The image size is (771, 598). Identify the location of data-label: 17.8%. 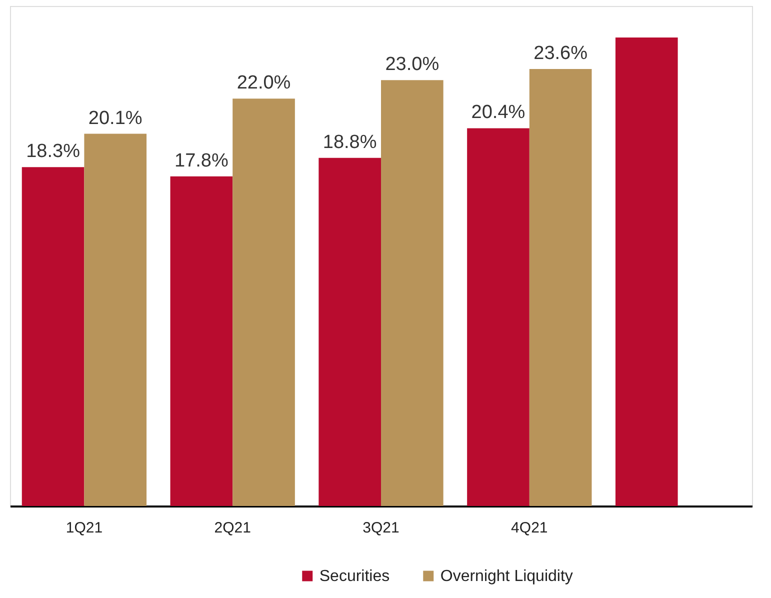
(201, 161).